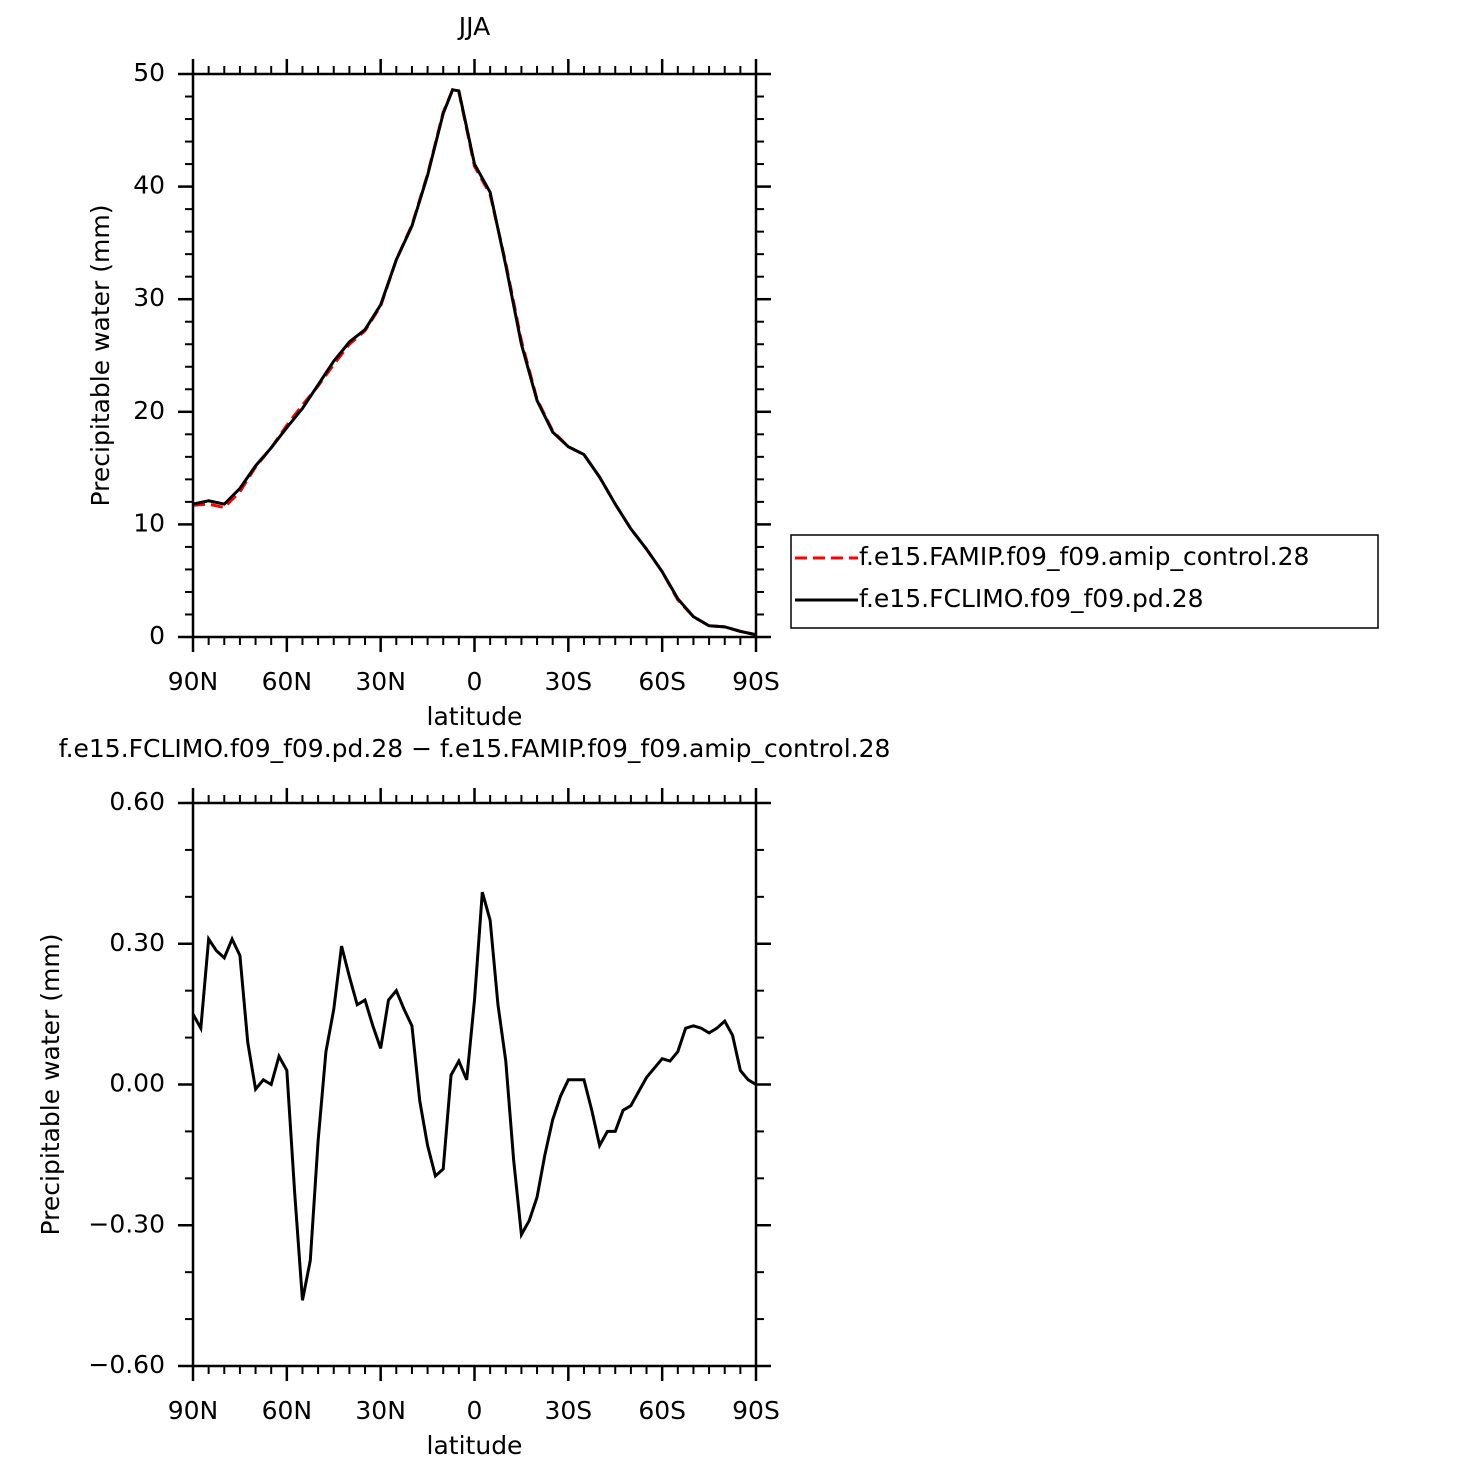 This screenshot has width=1466, height=1469. I want to click on y-tick-label: 50, so click(149, 72).